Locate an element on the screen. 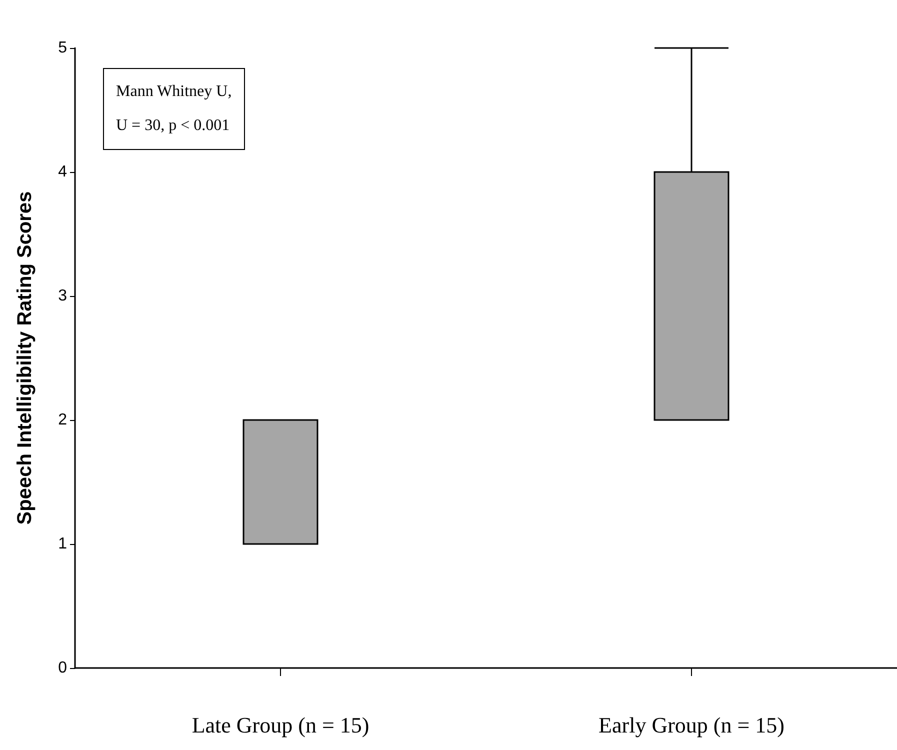  y-tick-label: 5 is located at coordinates (63, 48).